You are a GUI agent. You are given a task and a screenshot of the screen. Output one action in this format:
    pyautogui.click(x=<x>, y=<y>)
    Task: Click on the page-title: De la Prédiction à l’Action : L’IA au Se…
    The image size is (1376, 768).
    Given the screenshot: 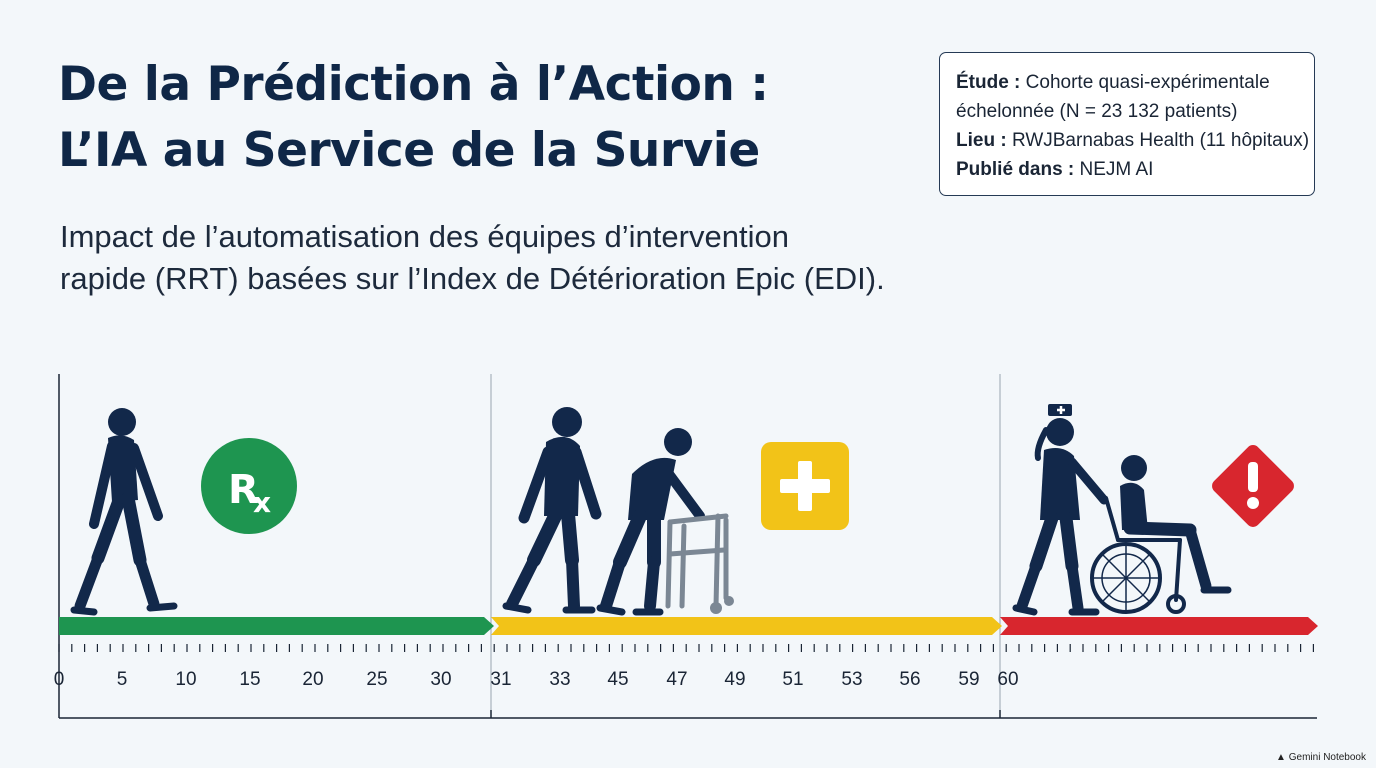 What is the action you would take?
    pyautogui.click(x=488, y=118)
    